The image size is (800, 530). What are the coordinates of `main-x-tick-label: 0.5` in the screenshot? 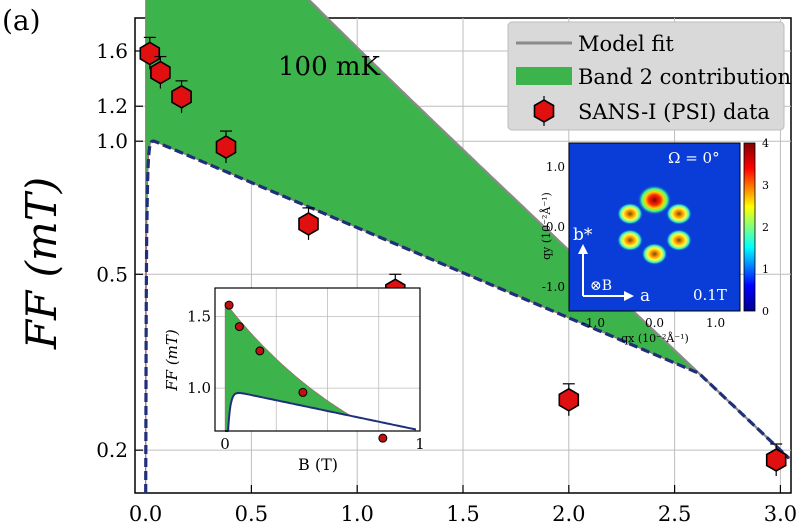 It's located at (251, 514).